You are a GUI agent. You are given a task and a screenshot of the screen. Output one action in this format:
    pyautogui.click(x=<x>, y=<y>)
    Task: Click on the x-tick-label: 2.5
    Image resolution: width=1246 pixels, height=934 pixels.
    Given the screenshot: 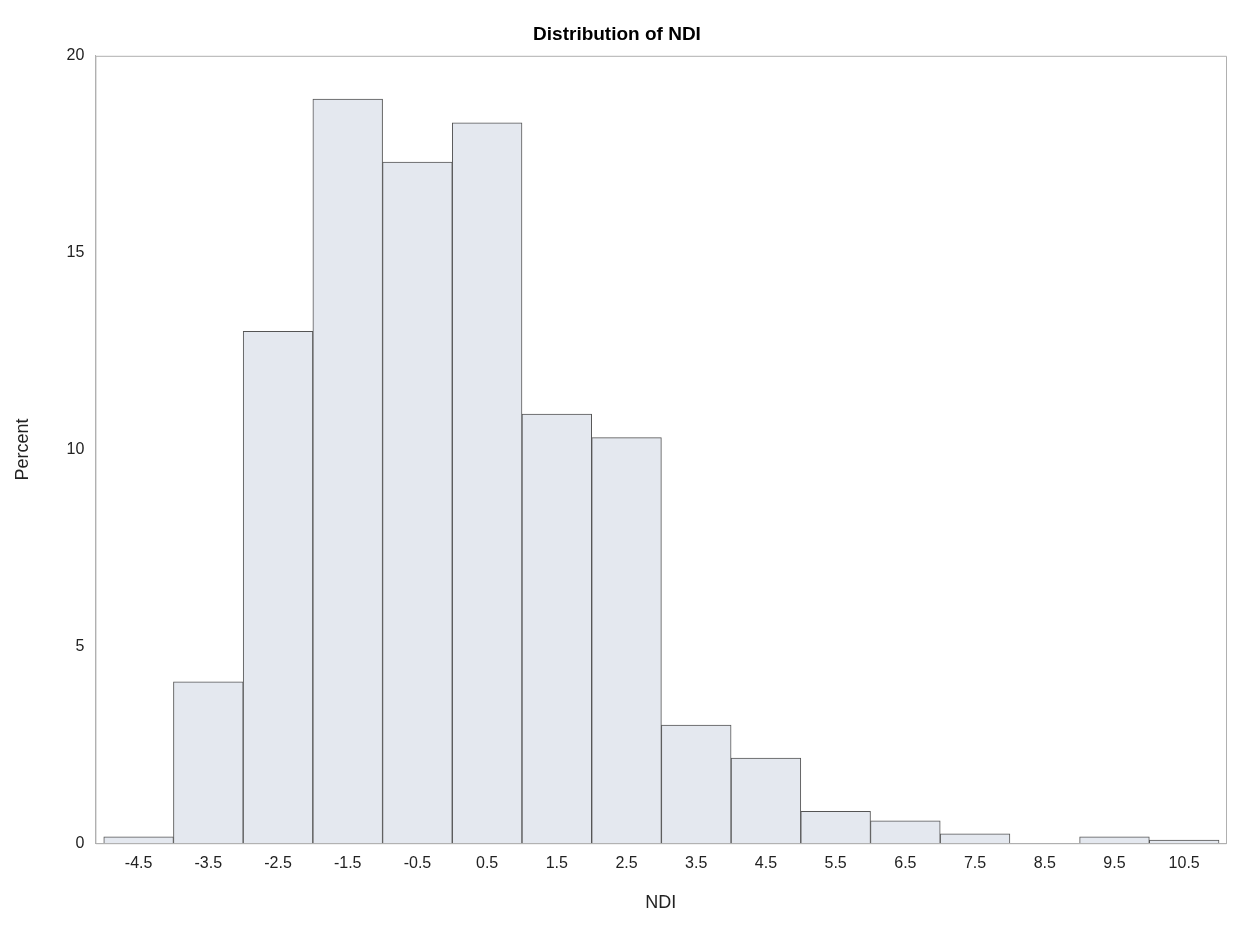 What is the action you would take?
    pyautogui.click(x=626, y=863)
    